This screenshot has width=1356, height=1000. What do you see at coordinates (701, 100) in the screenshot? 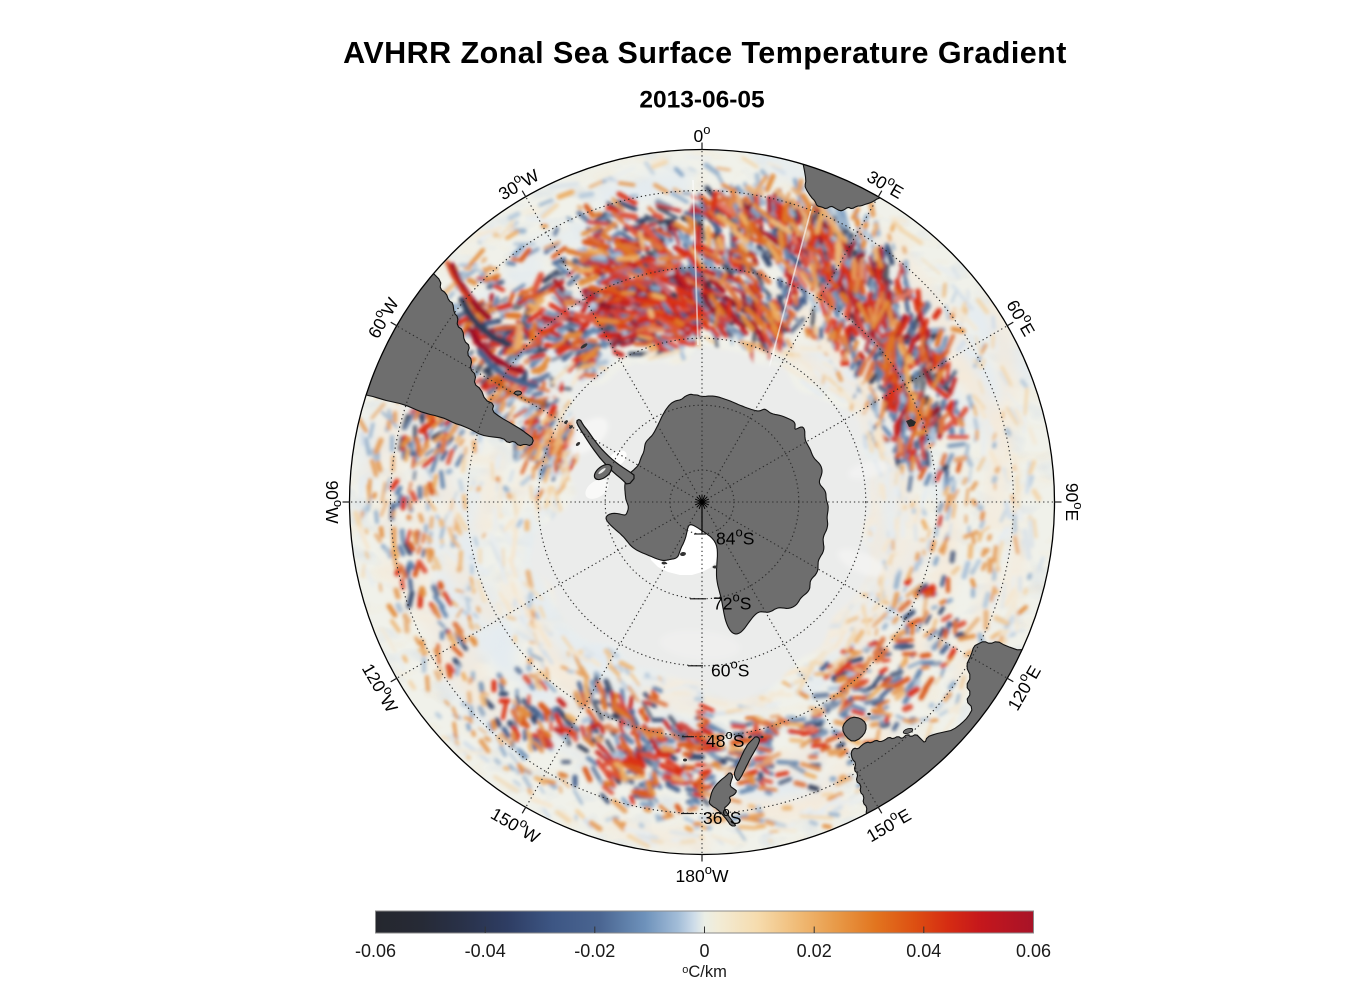
I see `svg-text: 2013-06-05` at bounding box center [701, 100].